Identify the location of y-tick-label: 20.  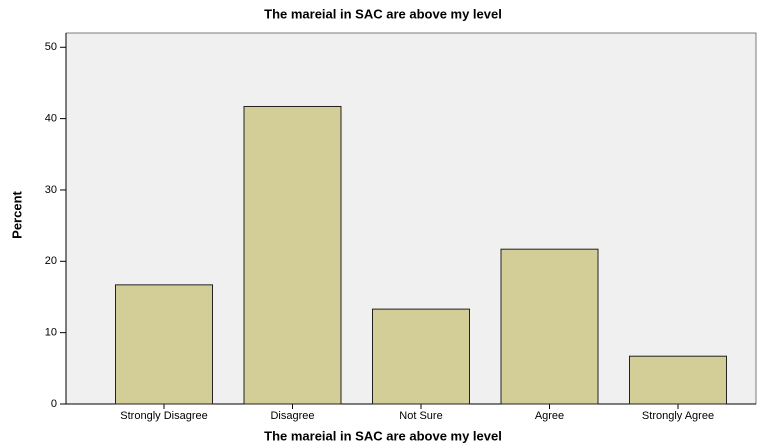
(51, 261).